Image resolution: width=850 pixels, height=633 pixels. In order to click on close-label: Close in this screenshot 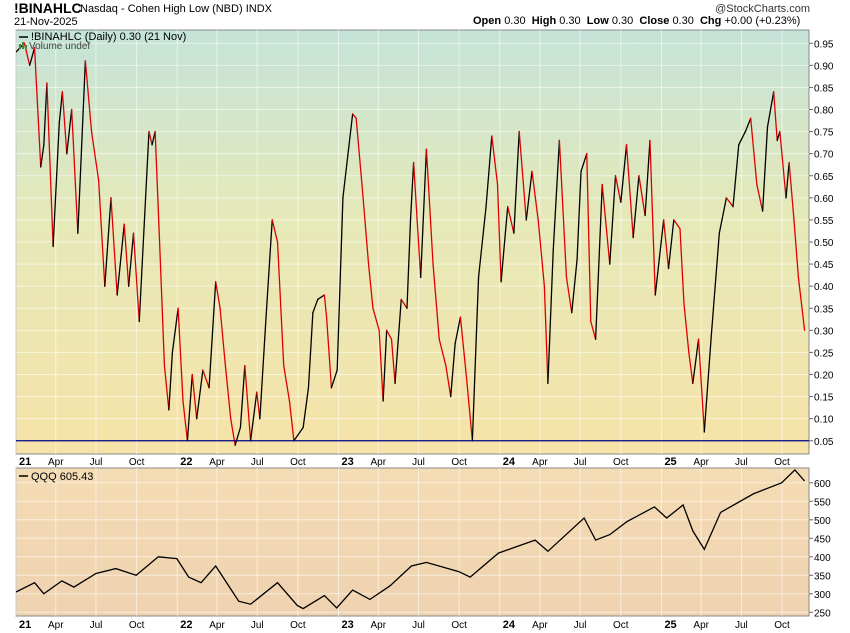, I will do `click(654, 21)`.